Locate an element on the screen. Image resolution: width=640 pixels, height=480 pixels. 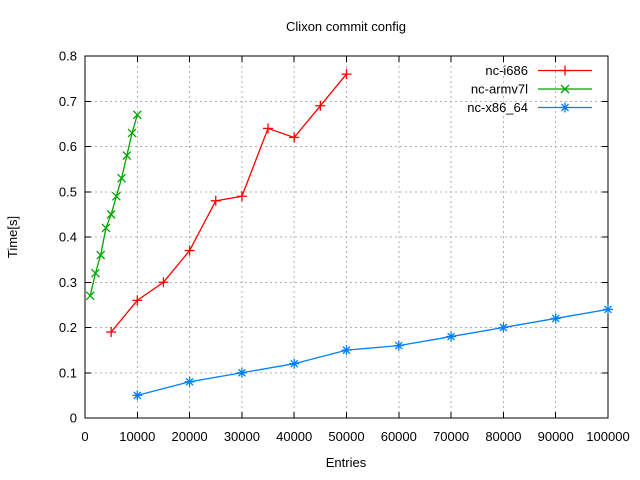
legend-cross-marker-icon is located at coordinates (565, 89).